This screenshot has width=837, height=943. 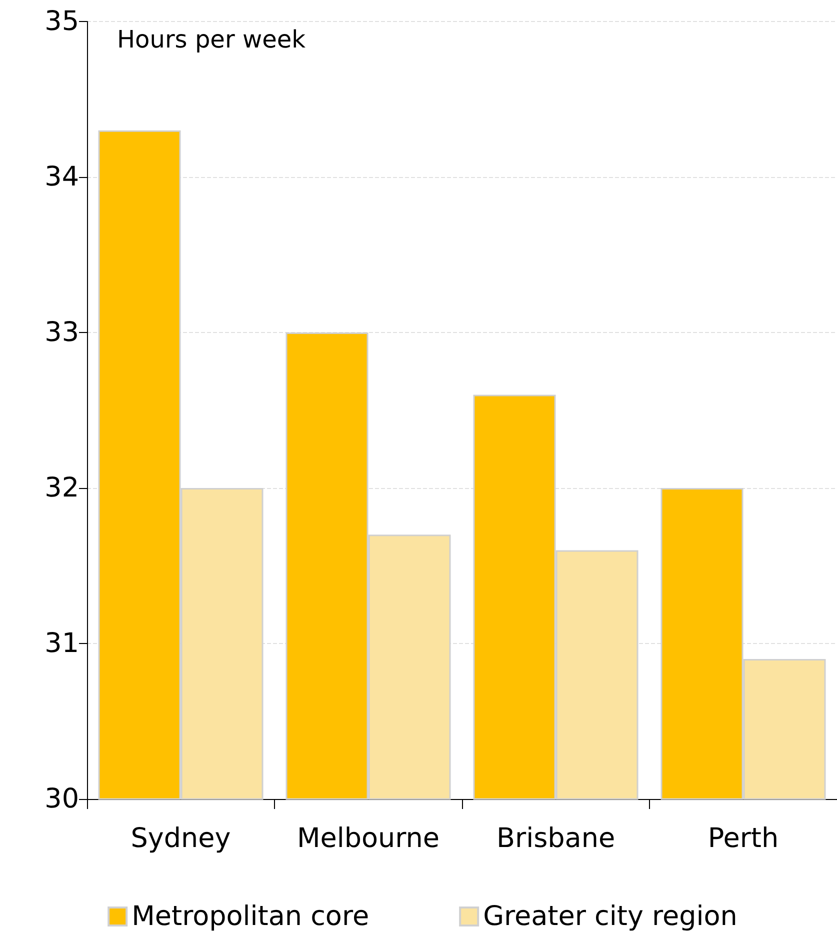 What do you see at coordinates (61, 332) in the screenshot?
I see `y-tick-label: 33` at bounding box center [61, 332].